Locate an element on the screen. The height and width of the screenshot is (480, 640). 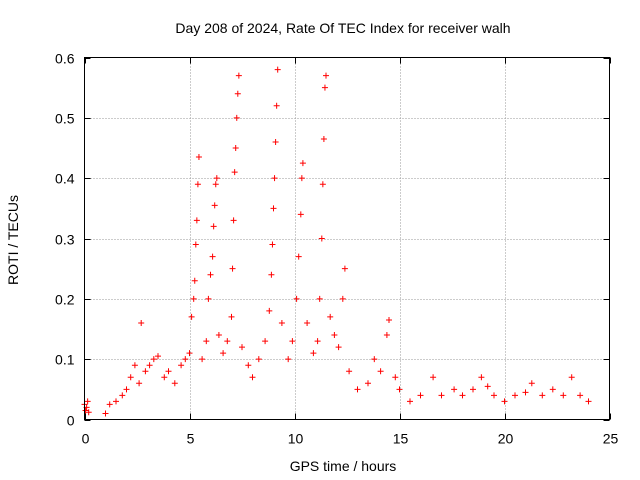
y-tick-labels: 0 0.1 0.2 0.3 0.4 0.5 0.6 is located at coordinates (65, 240).